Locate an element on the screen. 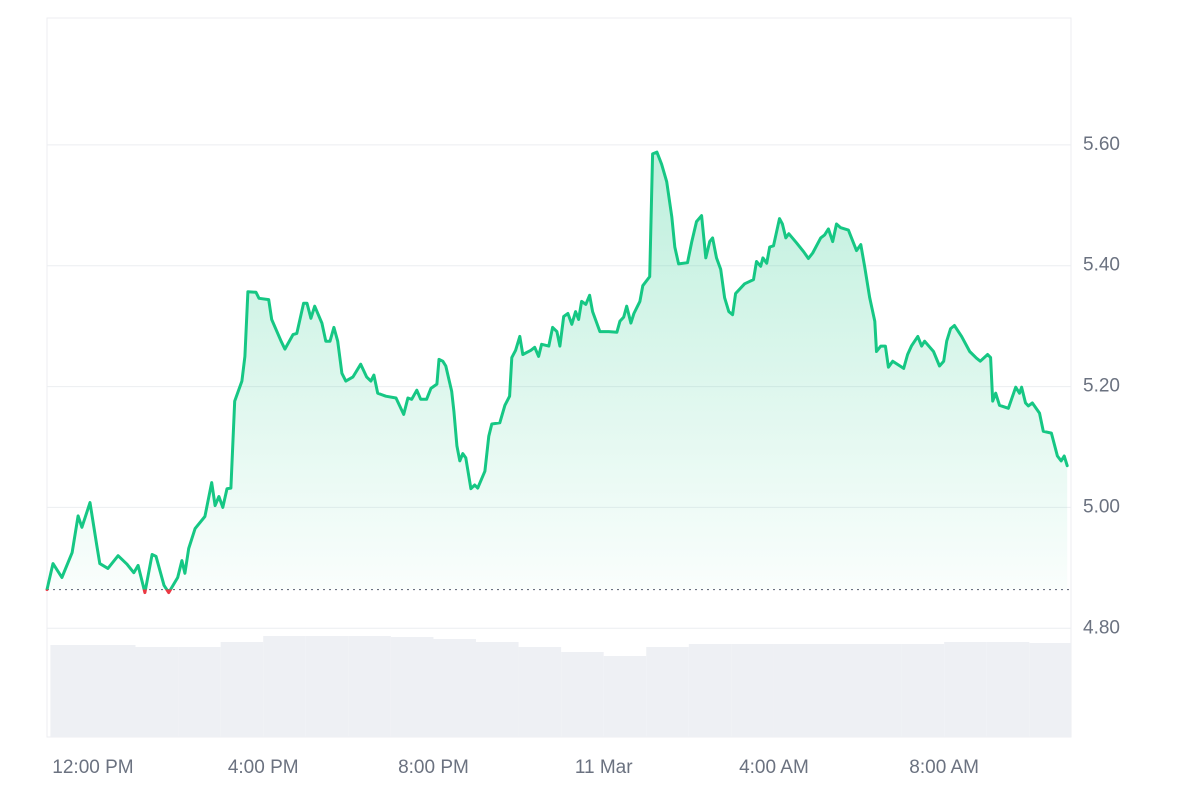 The width and height of the screenshot is (1200, 800). x-tick-label: 4:00 PM is located at coordinates (263, 767).